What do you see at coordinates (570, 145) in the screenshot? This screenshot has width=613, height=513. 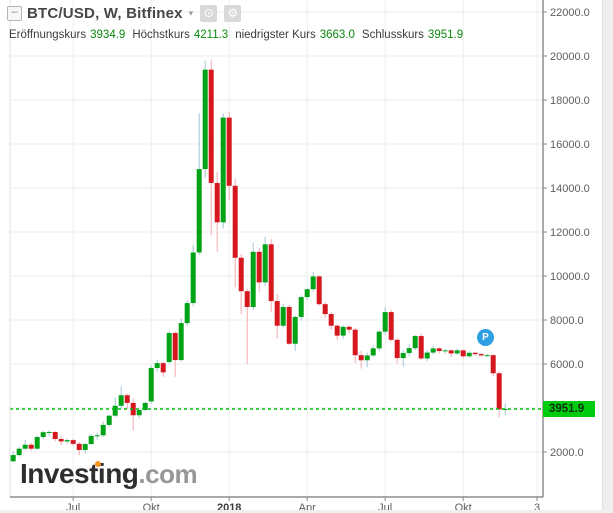 I see `y-tick-label: 16000.0` at bounding box center [570, 145].